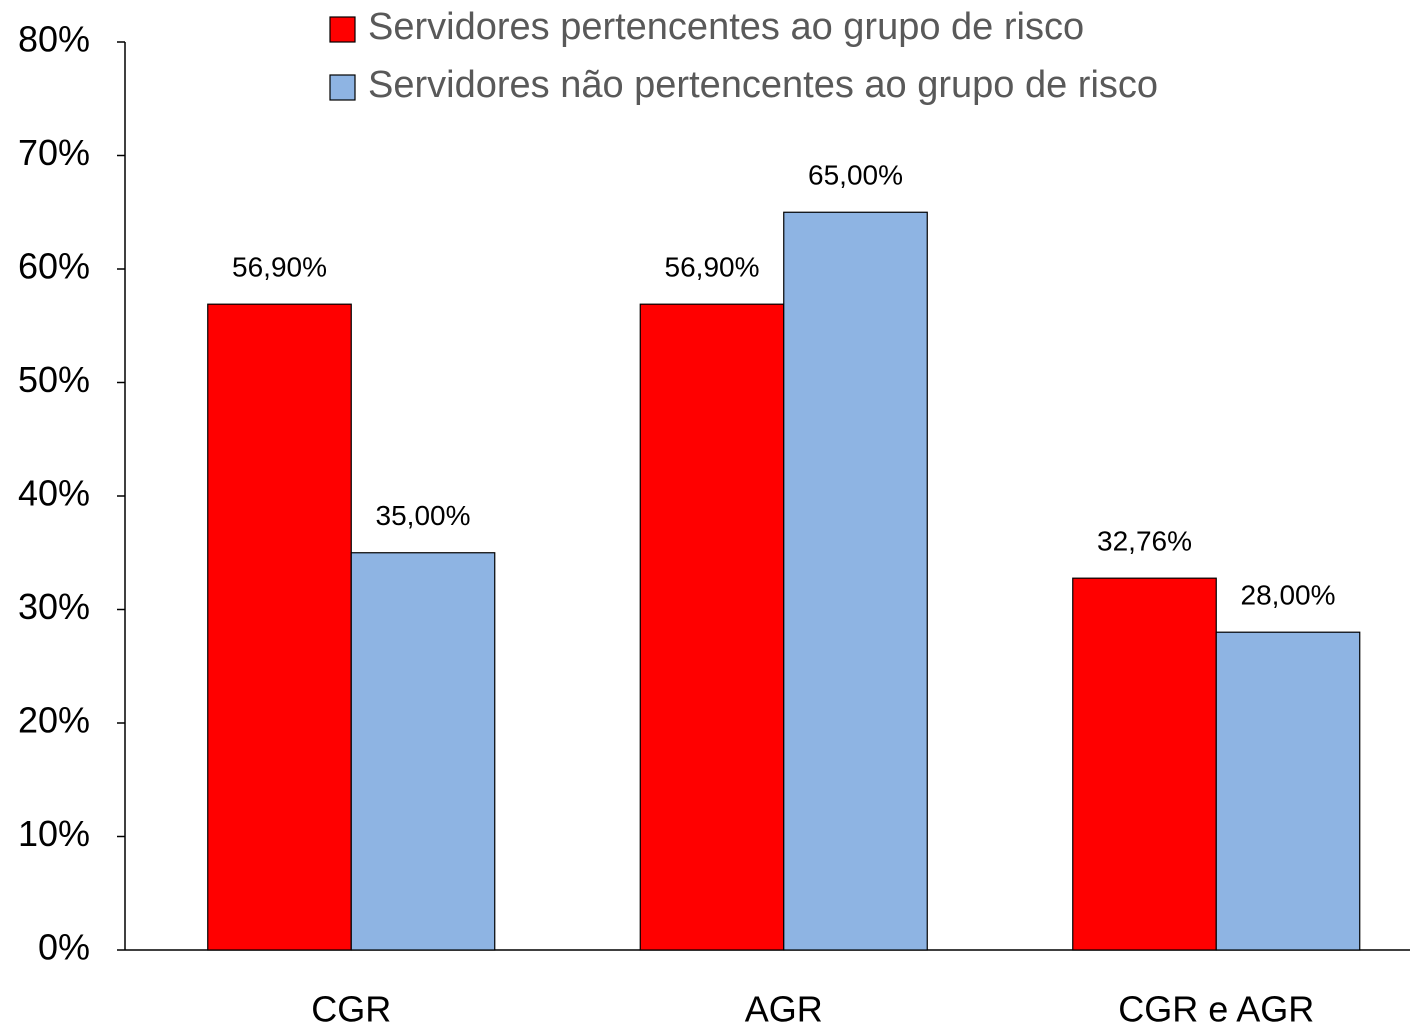 The width and height of the screenshot is (1416, 1031). What do you see at coordinates (1216, 1009) in the screenshot?
I see `x-tick-label: CGR e AGR` at bounding box center [1216, 1009].